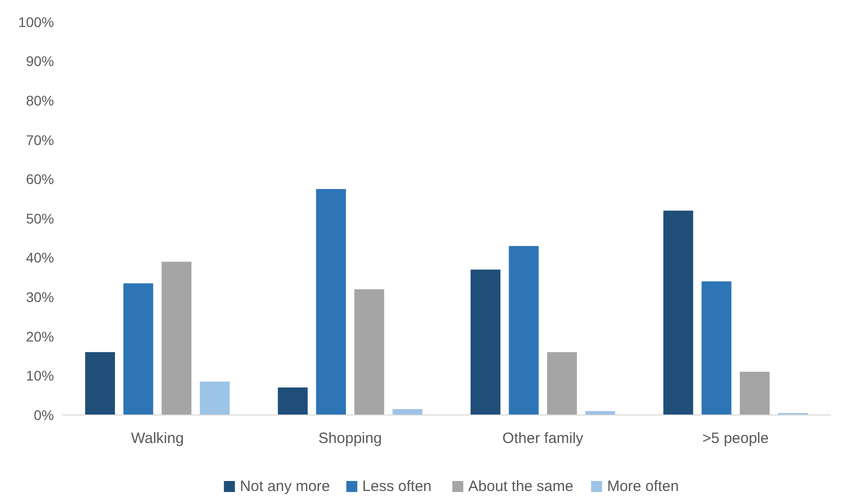 The image size is (841, 501). I want to click on y-tick-label: 20%, so click(40, 336).